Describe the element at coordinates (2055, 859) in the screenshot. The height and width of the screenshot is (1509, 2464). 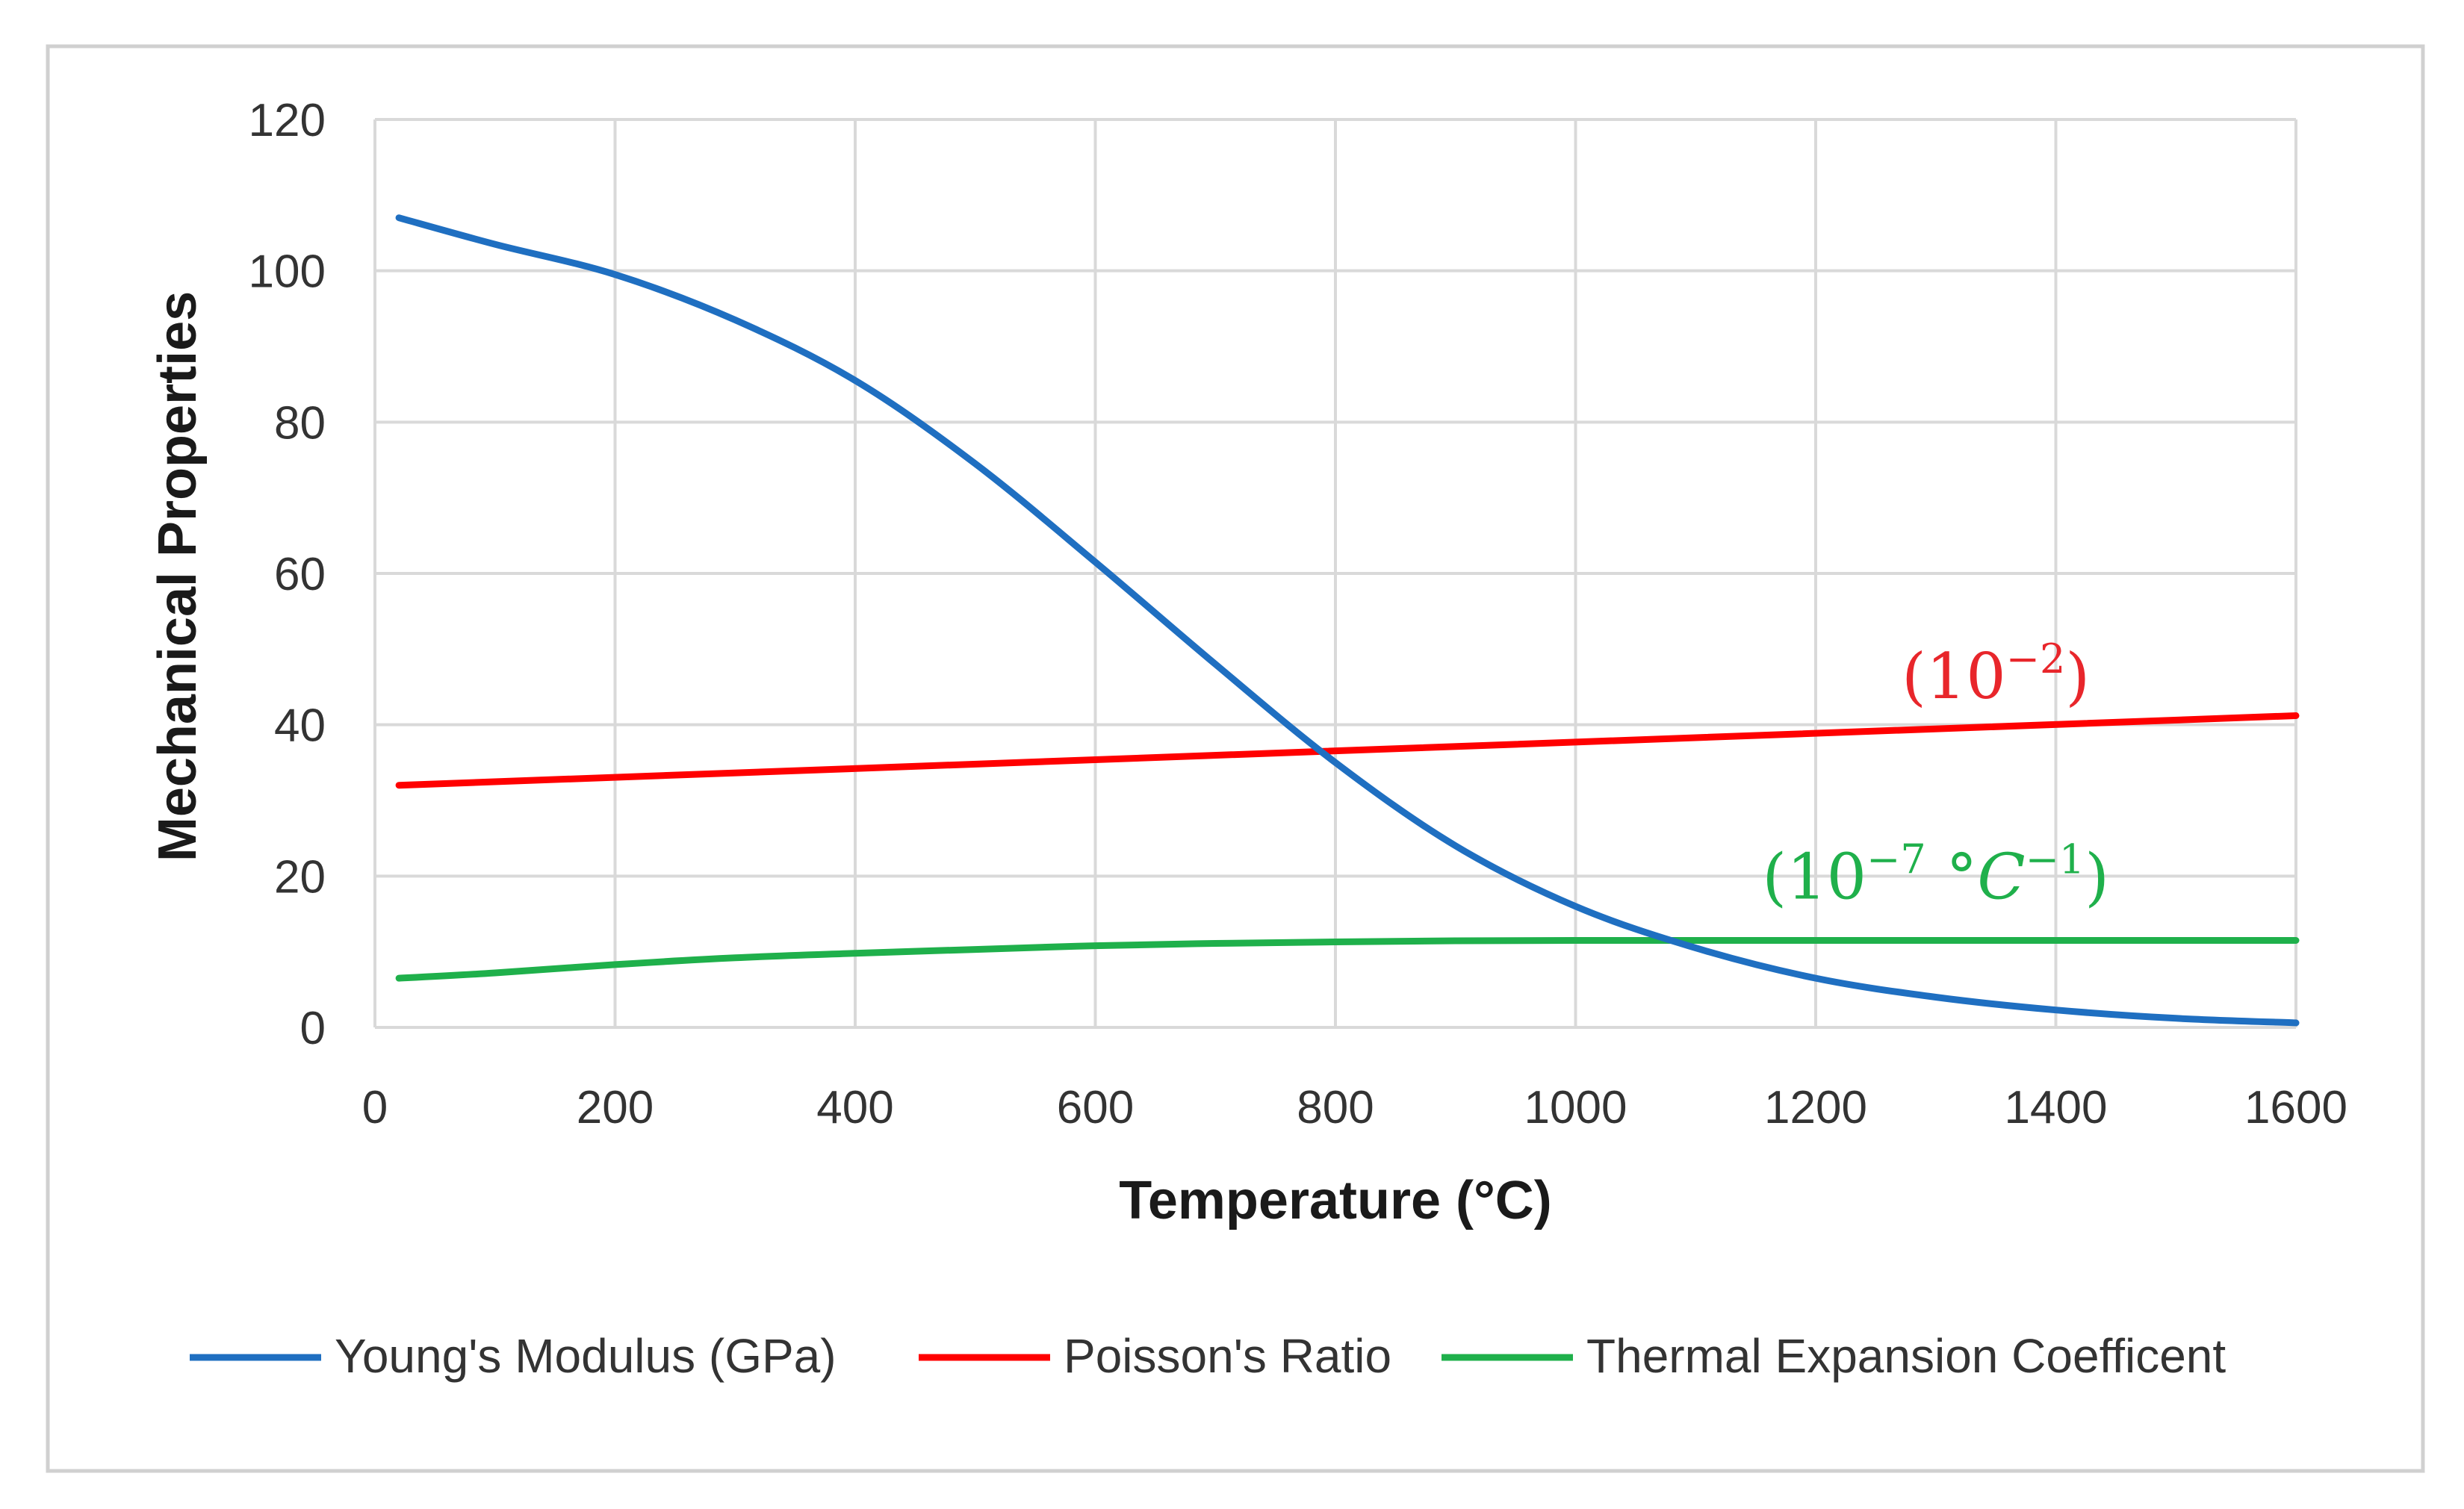
I see `annotation-part: −1` at that location.